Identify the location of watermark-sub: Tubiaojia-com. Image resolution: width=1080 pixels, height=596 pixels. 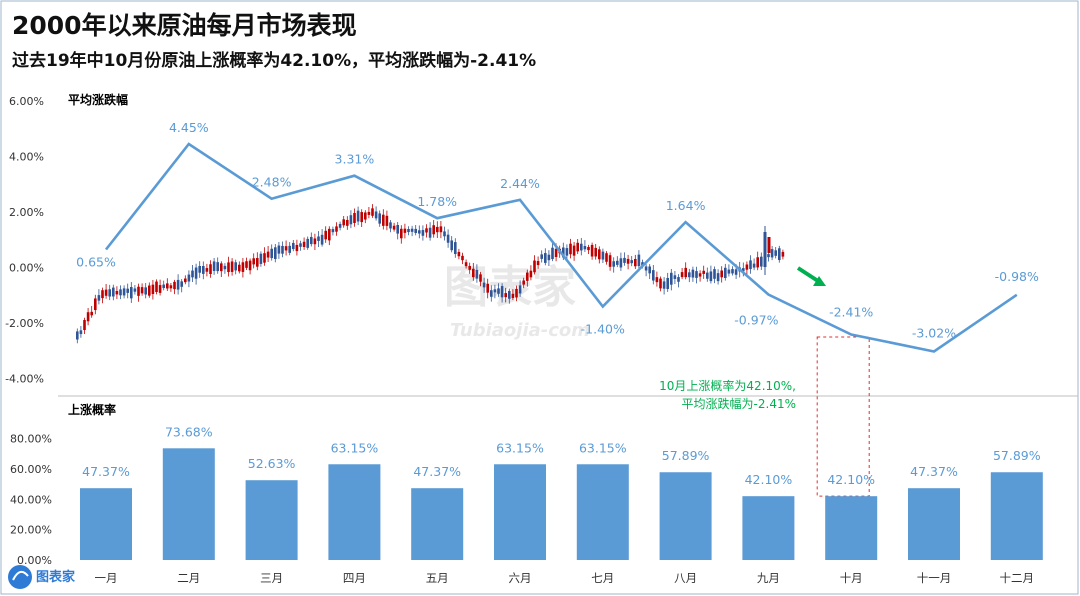
(520, 330).